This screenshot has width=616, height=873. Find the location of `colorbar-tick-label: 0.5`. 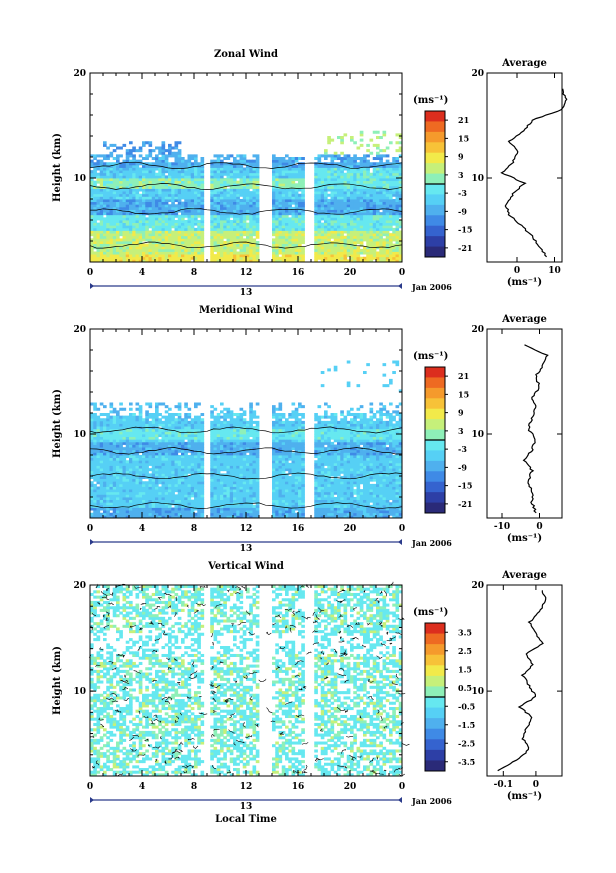

colorbar-tick-label: 0.5 is located at coordinates (465, 688).